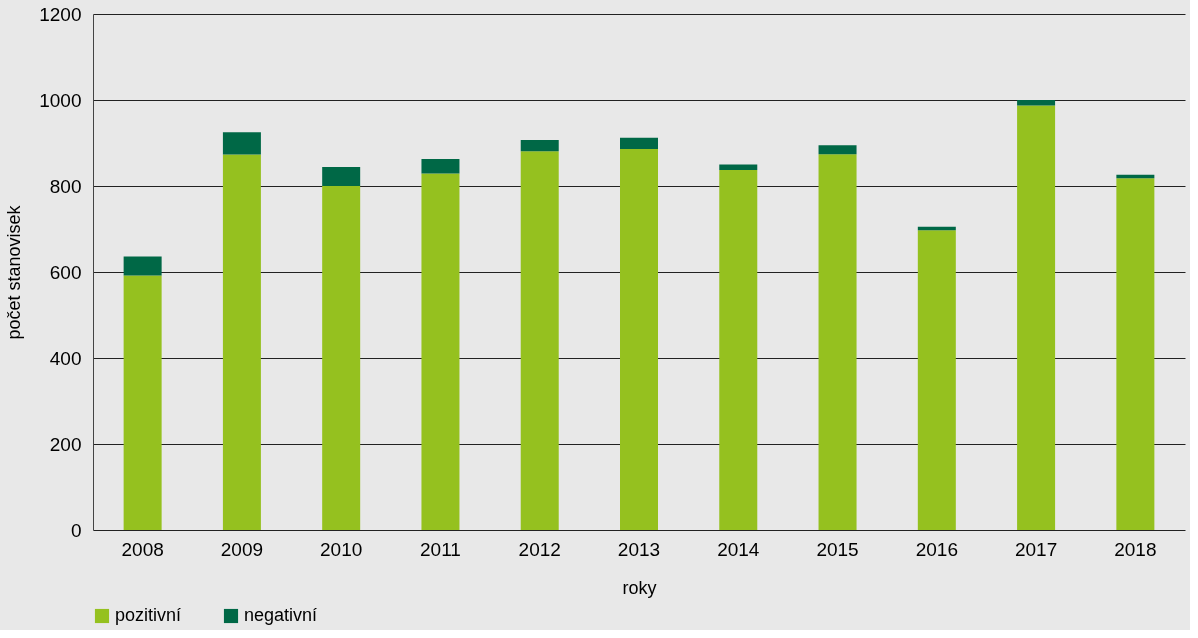  I want to click on x-tick-label: 2011, so click(440, 549).